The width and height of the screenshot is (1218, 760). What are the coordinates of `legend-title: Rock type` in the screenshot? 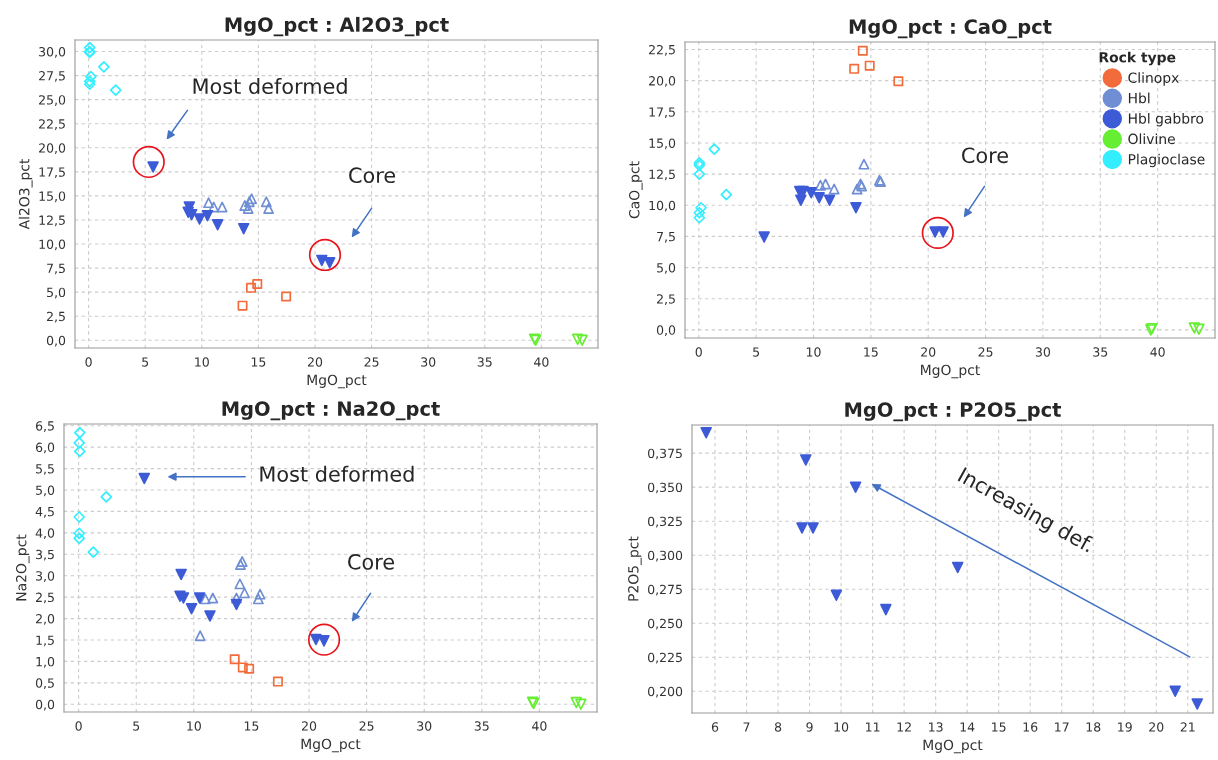 It's located at (1137, 58).